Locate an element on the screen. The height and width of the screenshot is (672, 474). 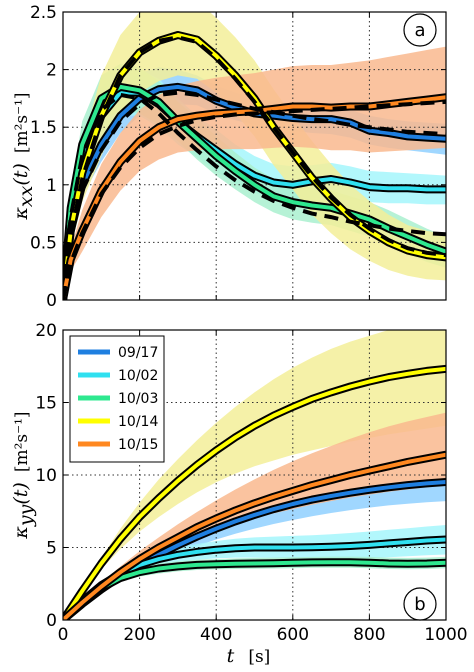
y-tick-label: 5 is located at coordinates (51, 549).